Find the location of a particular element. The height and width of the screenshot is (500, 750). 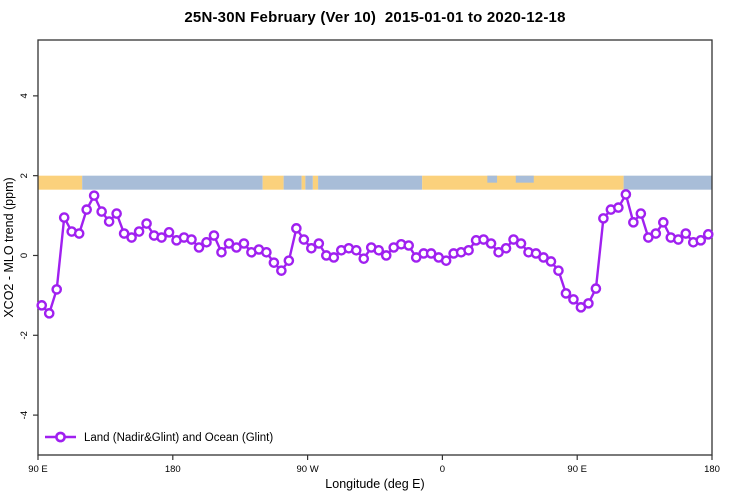

legend-marker-icon is located at coordinates (60, 437).